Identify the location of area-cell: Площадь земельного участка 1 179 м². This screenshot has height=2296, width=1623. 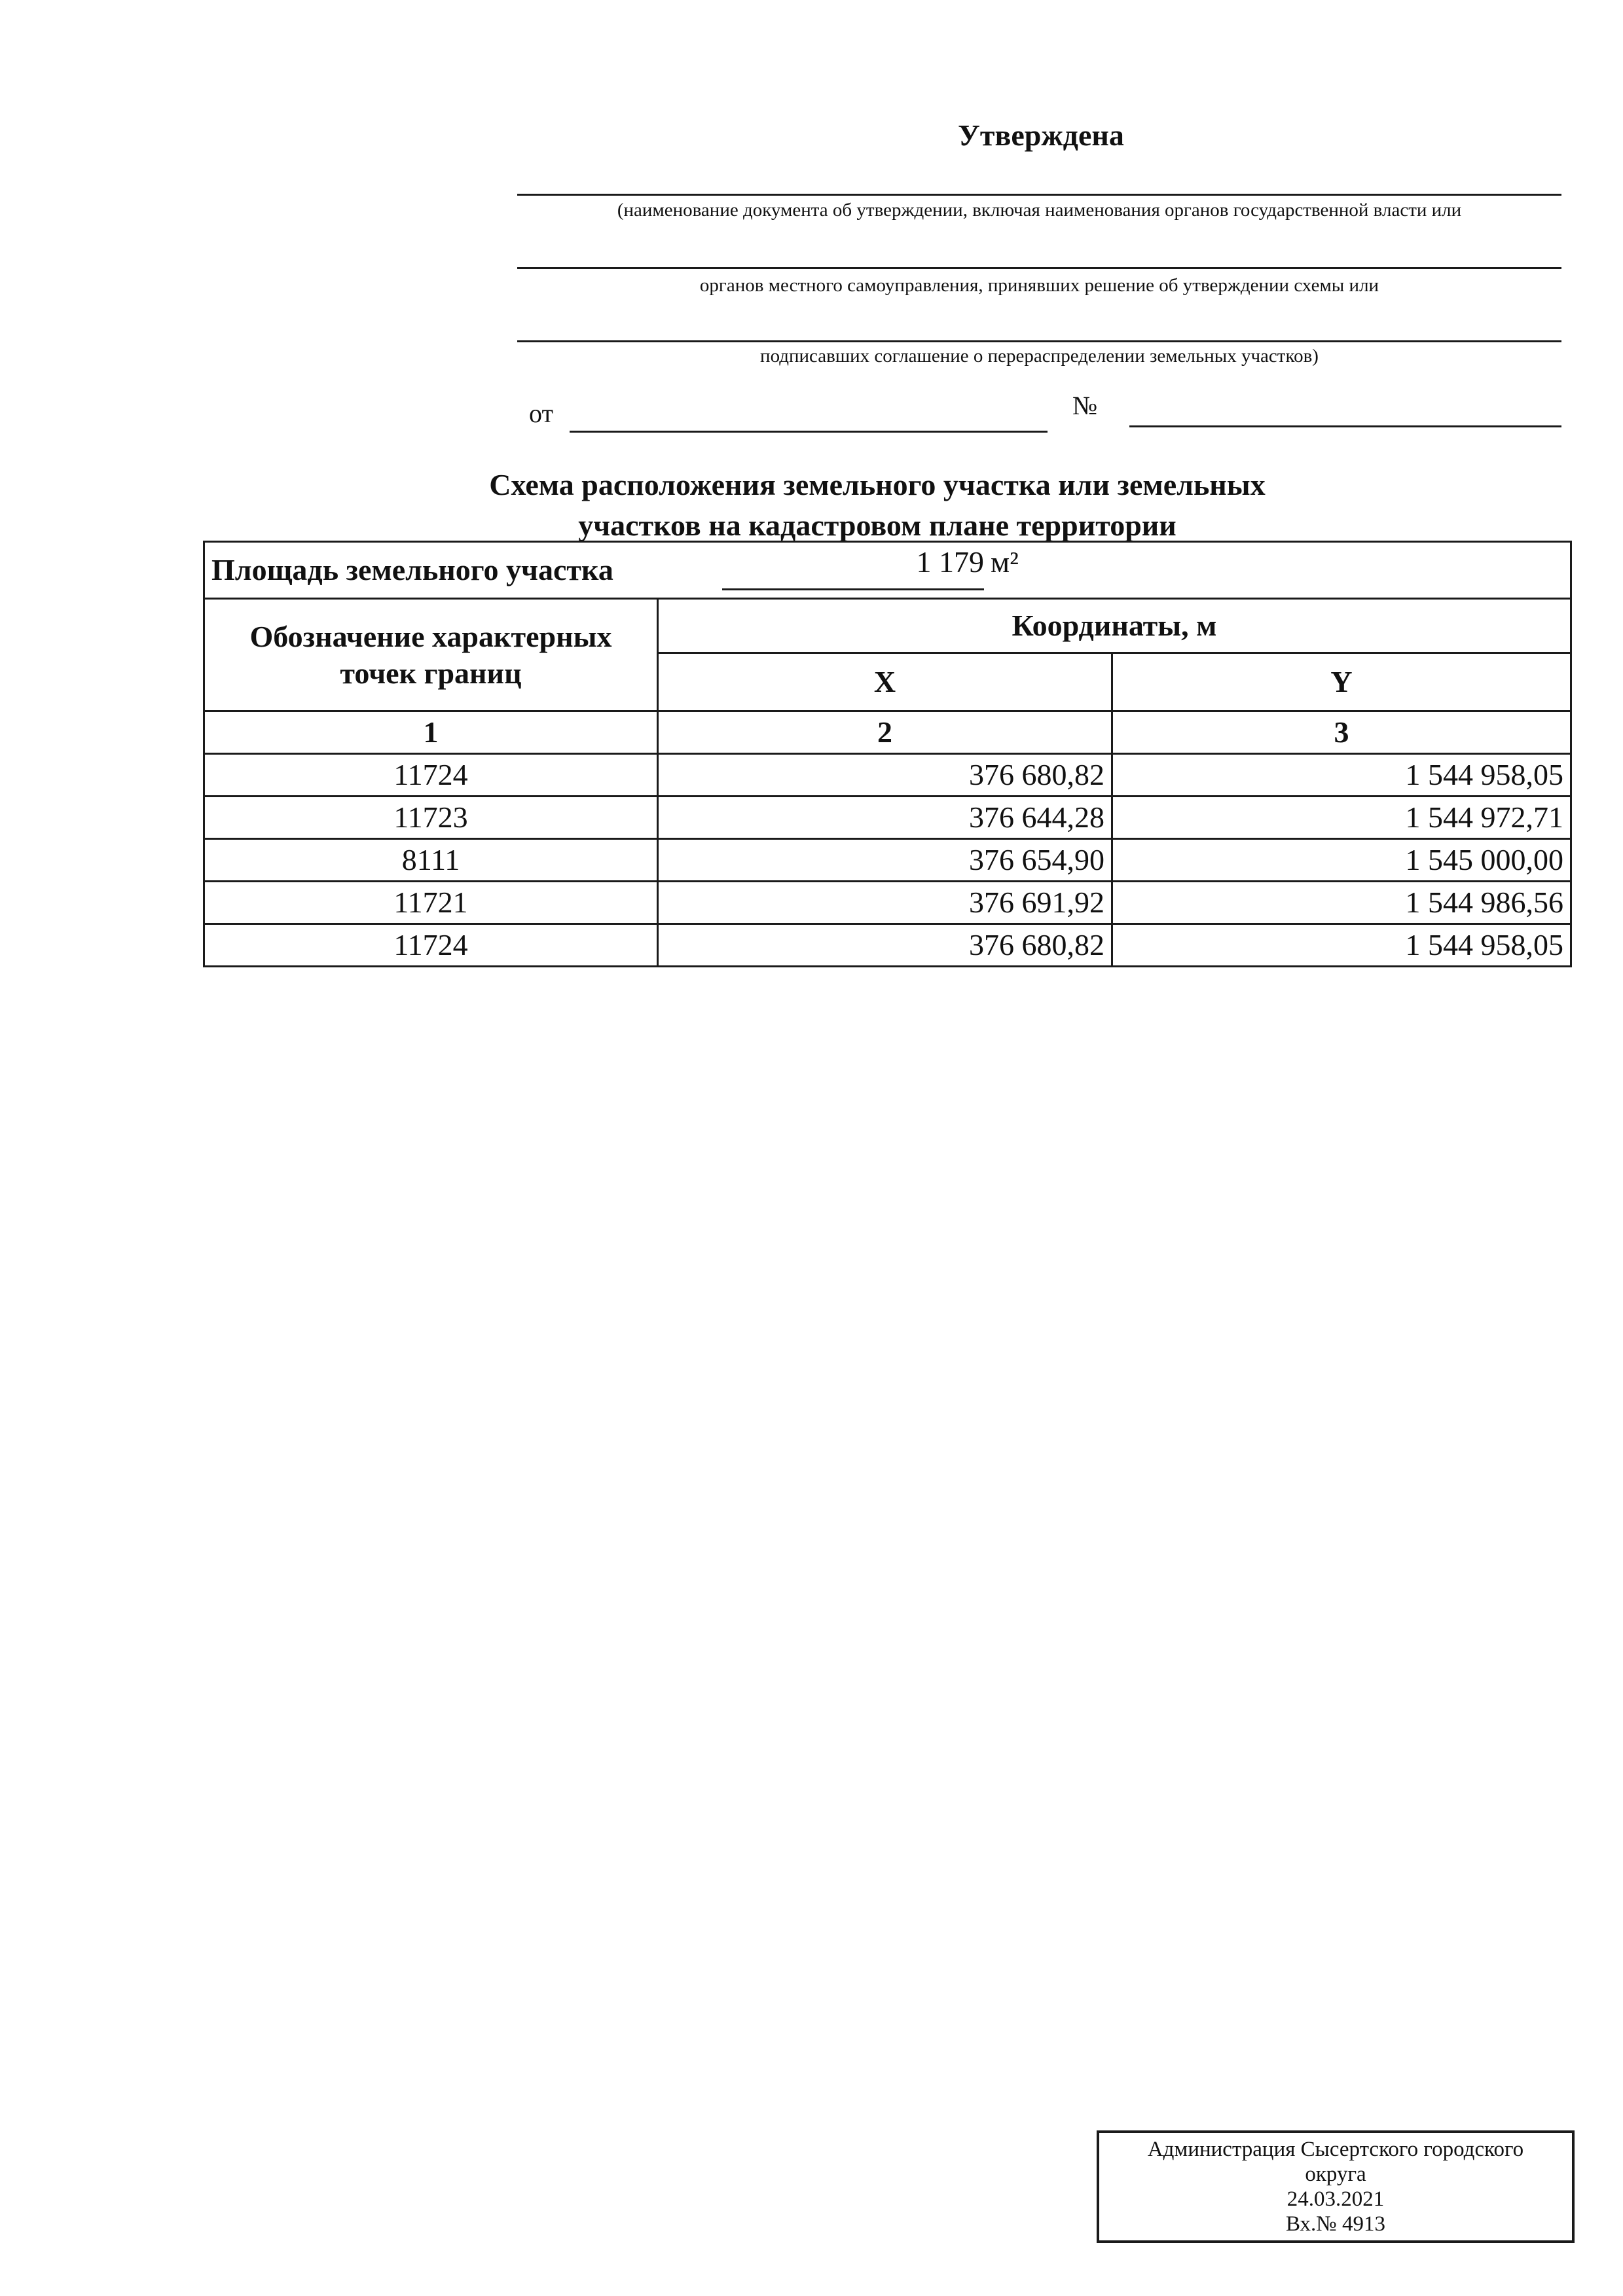
(887, 570).